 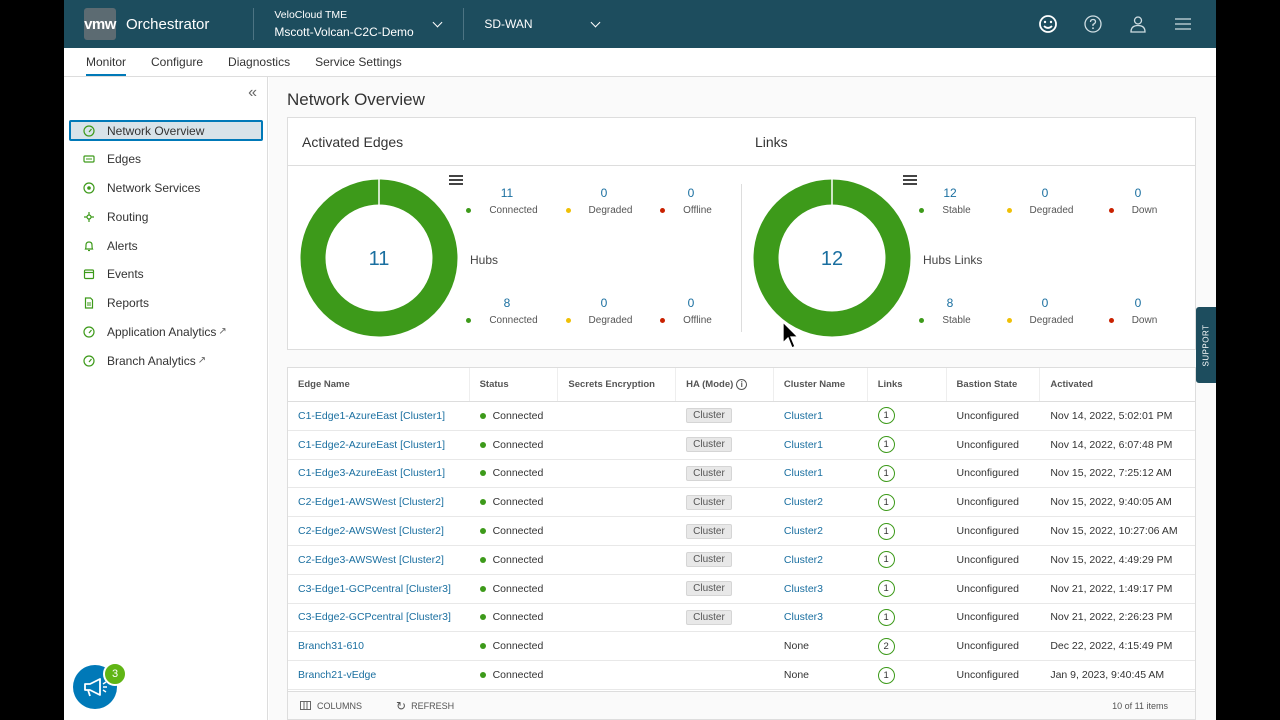 I want to click on edges-donut-chart: 11, so click(x=379, y=258).